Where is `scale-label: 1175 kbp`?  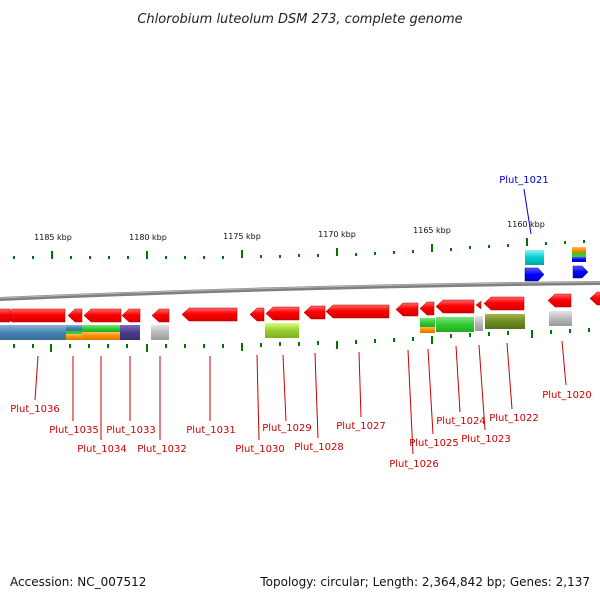 scale-label: 1175 kbp is located at coordinates (242, 236).